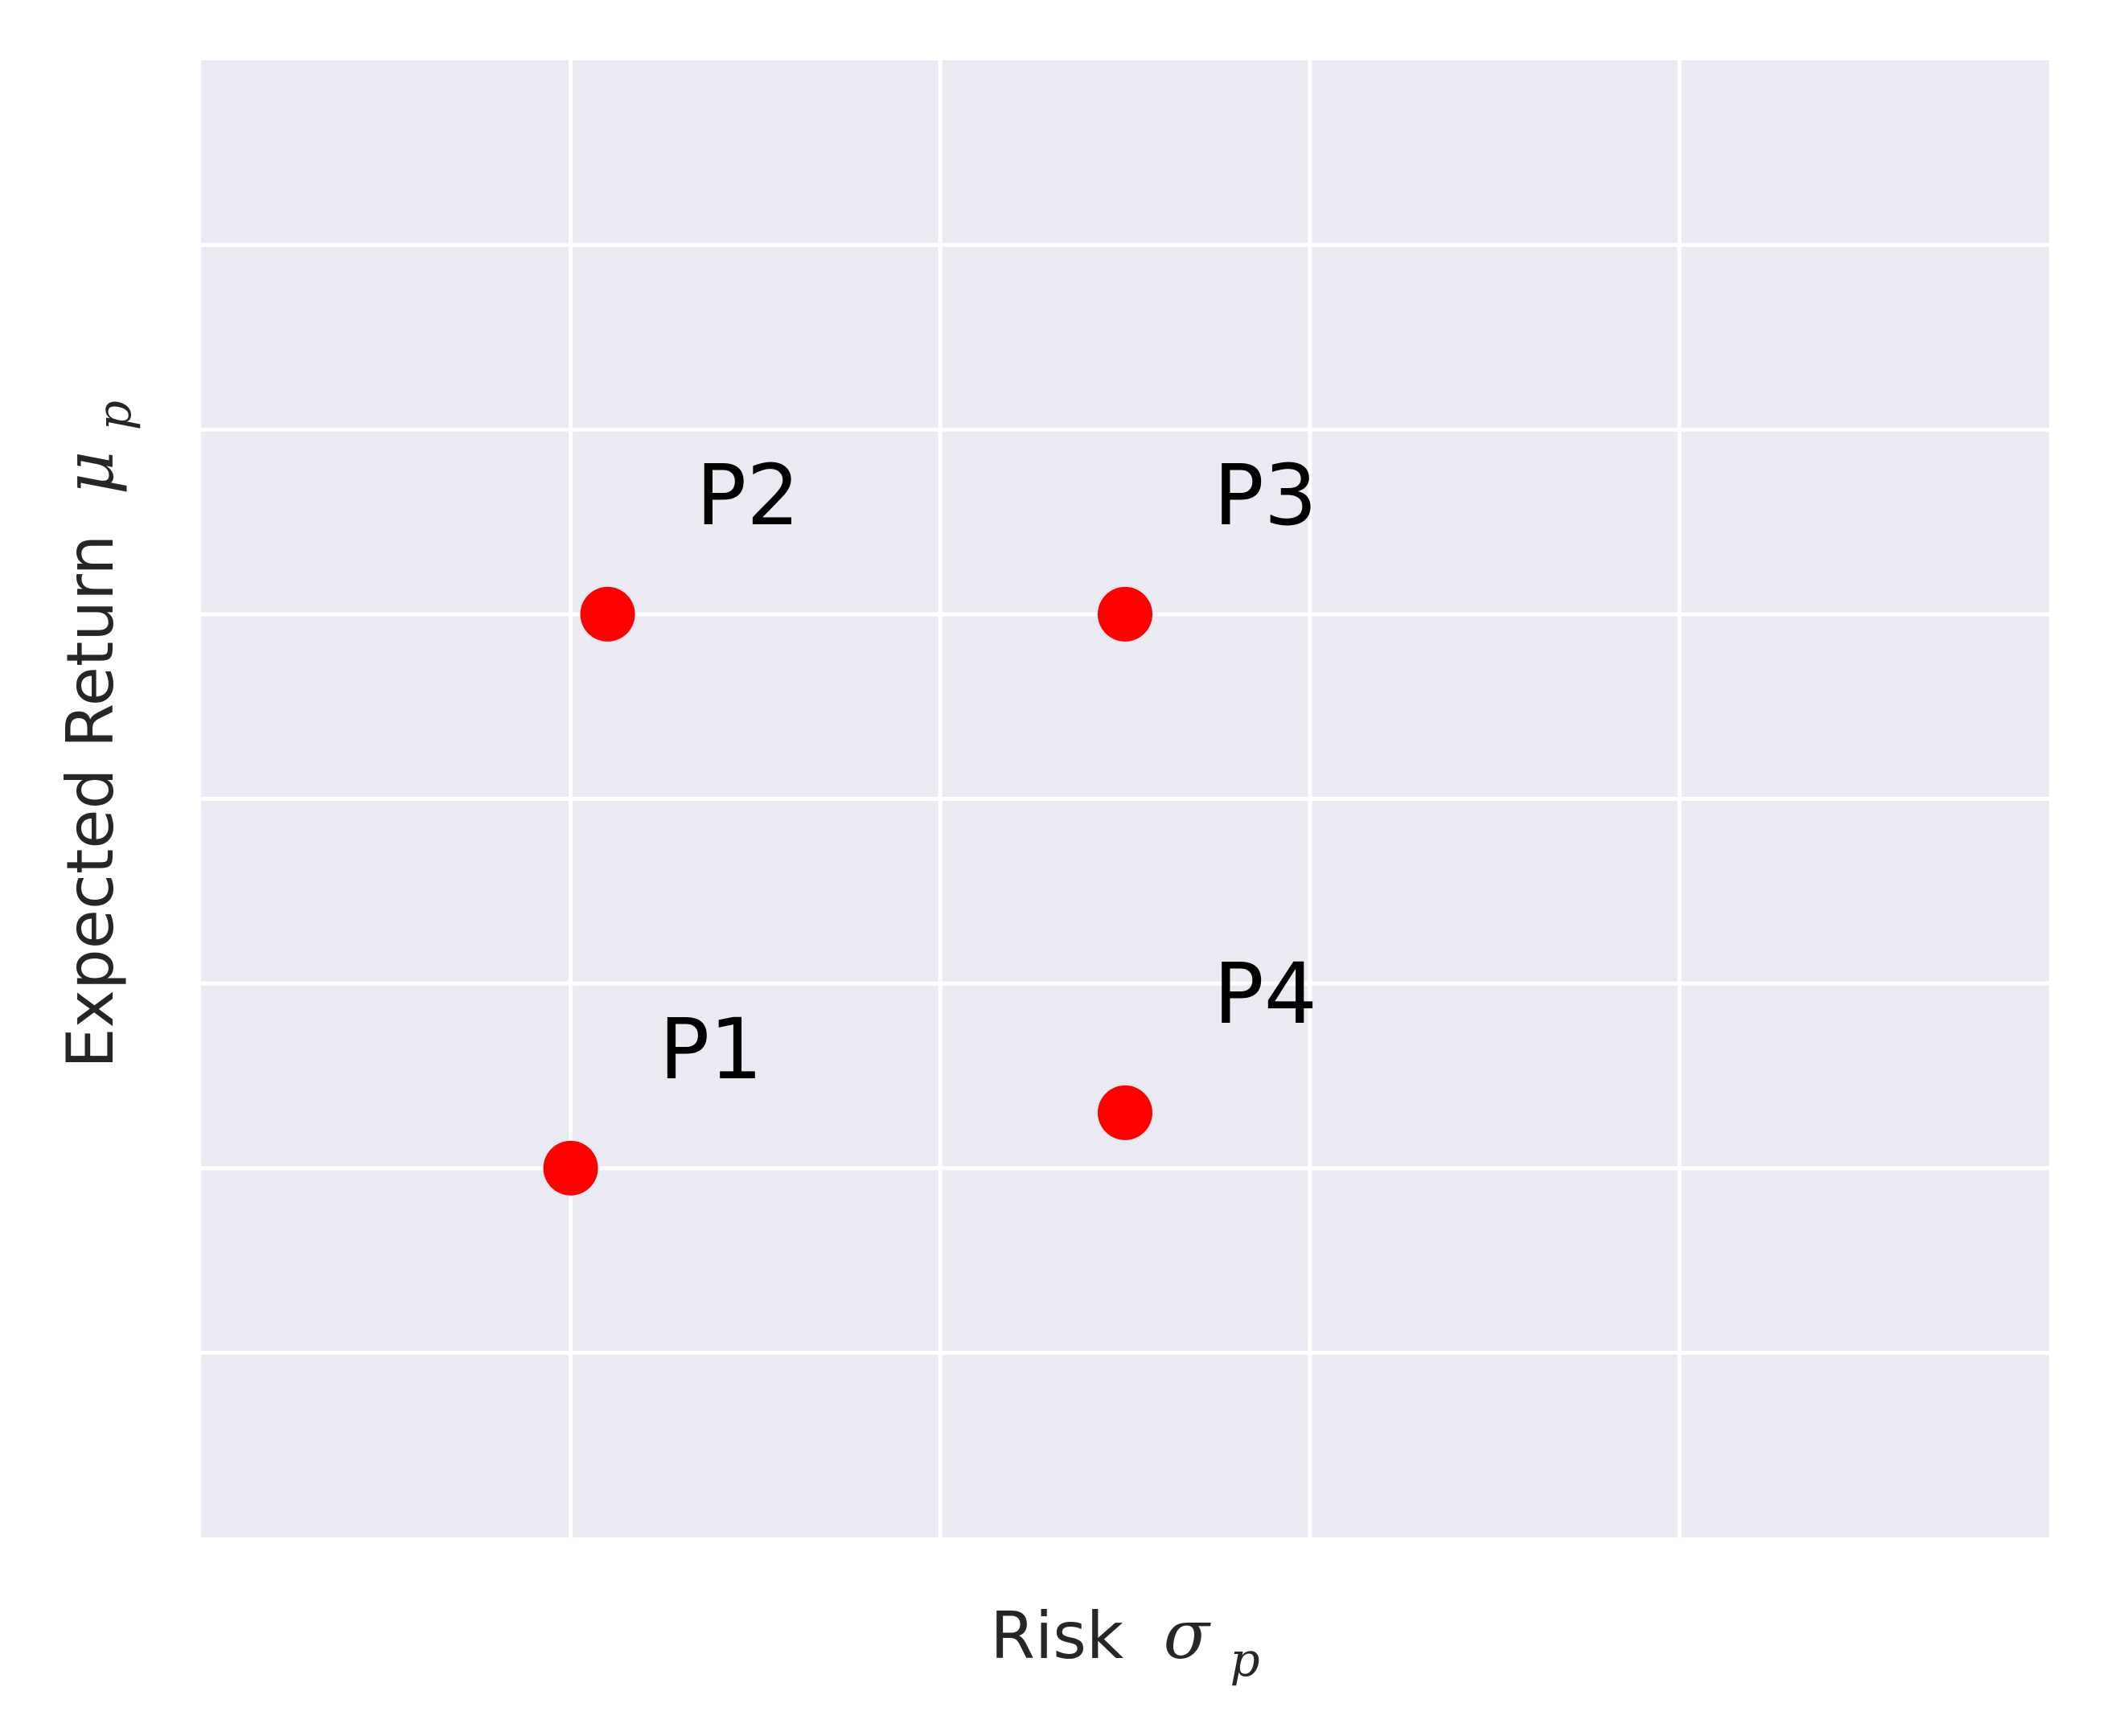 This screenshot has width=2107, height=1736. What do you see at coordinates (748, 495) in the screenshot?
I see `point-label-p2: P2` at bounding box center [748, 495].